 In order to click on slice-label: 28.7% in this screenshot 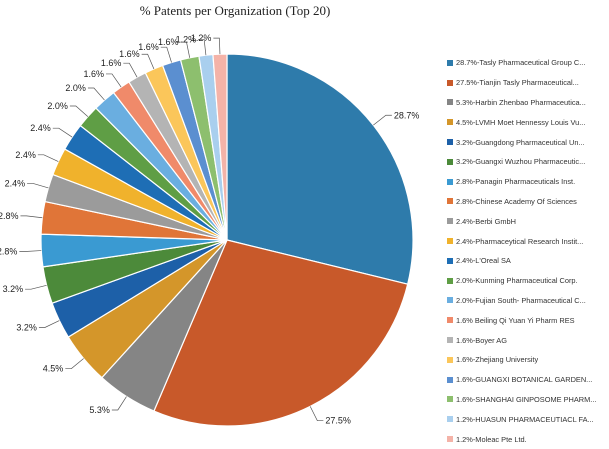, I will do `click(407, 115)`.